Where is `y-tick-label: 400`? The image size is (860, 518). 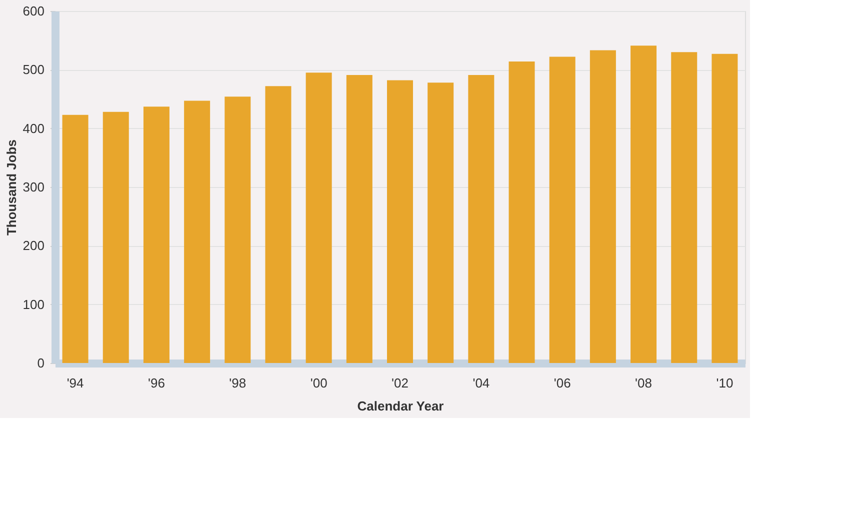
y-tick-label: 400 is located at coordinates (33, 128).